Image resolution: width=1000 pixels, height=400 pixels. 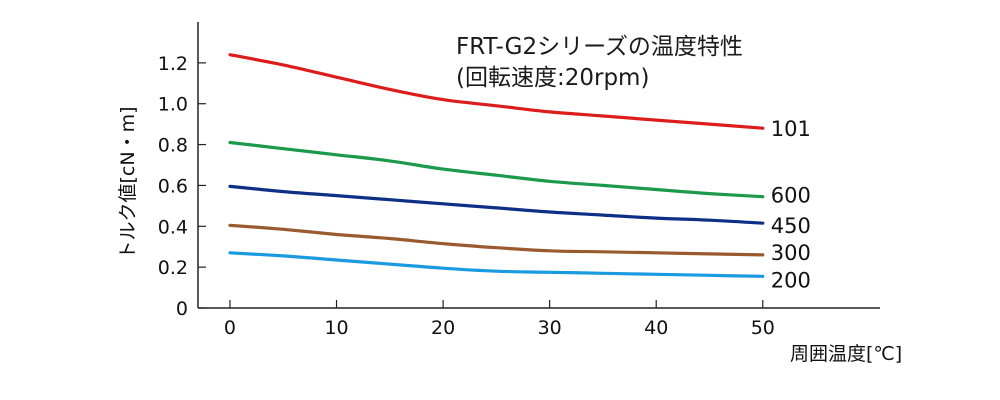 What do you see at coordinates (173, 105) in the screenshot?
I see `y-tick-label: 1.0` at bounding box center [173, 105].